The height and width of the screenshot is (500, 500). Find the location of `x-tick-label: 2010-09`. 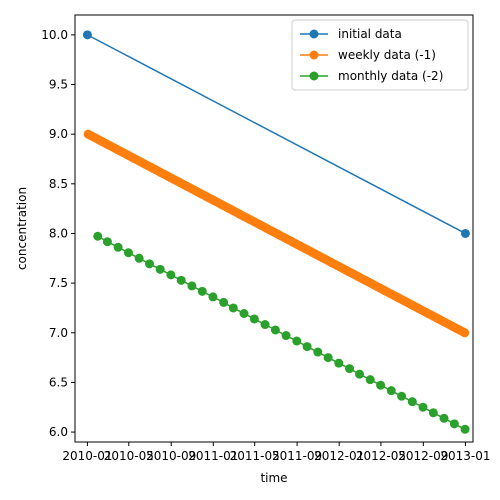

x-tick-label: 2010-09 is located at coordinates (171, 456).